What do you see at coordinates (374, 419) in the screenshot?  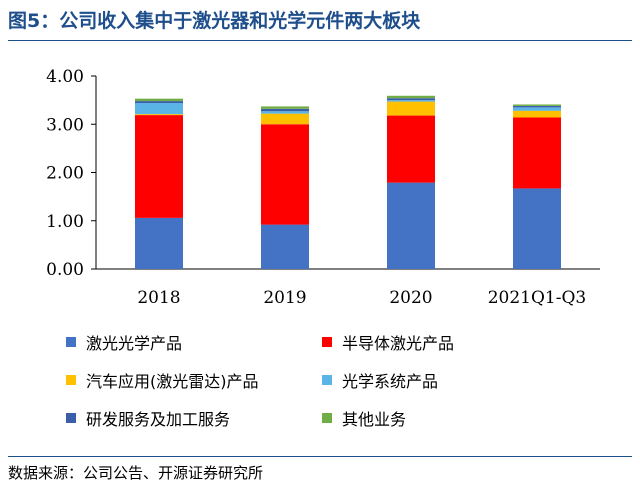 I see `legend-label: 其他业务` at bounding box center [374, 419].